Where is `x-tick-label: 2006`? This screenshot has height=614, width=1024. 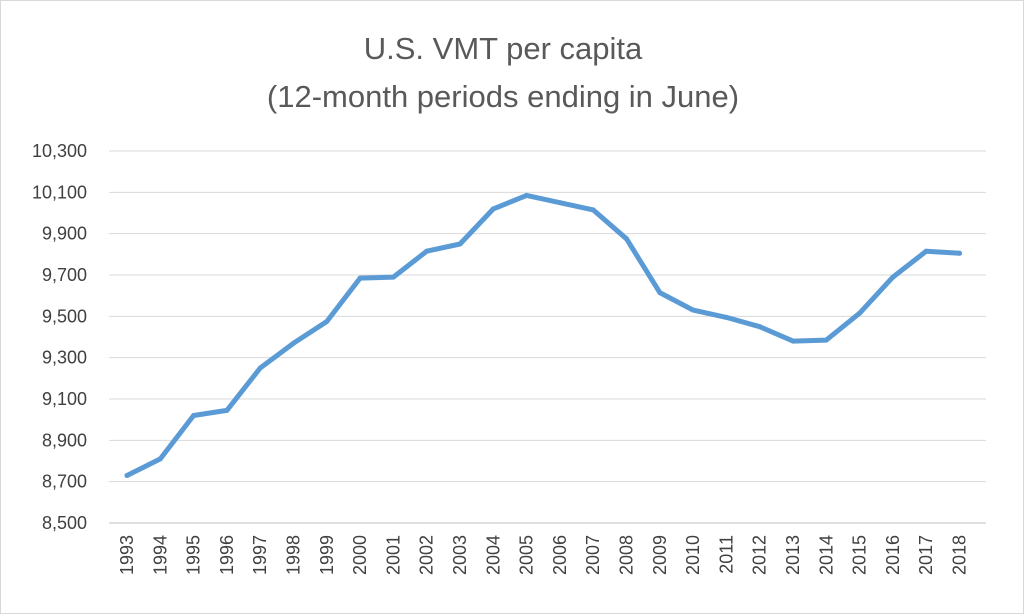 x-tick-label: 2006 is located at coordinates (560, 555).